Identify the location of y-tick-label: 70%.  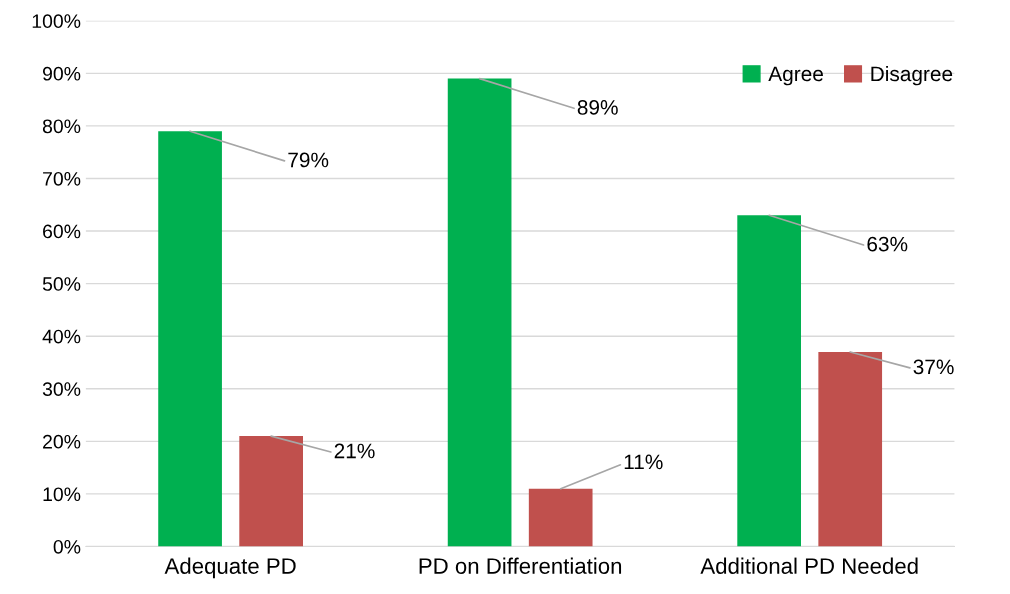
(62, 178).